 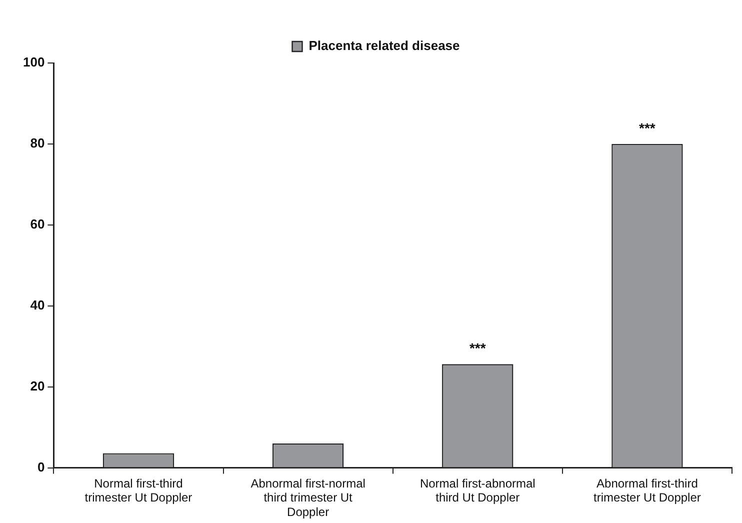 What do you see at coordinates (33, 62) in the screenshot?
I see `y-tick-label: 100` at bounding box center [33, 62].